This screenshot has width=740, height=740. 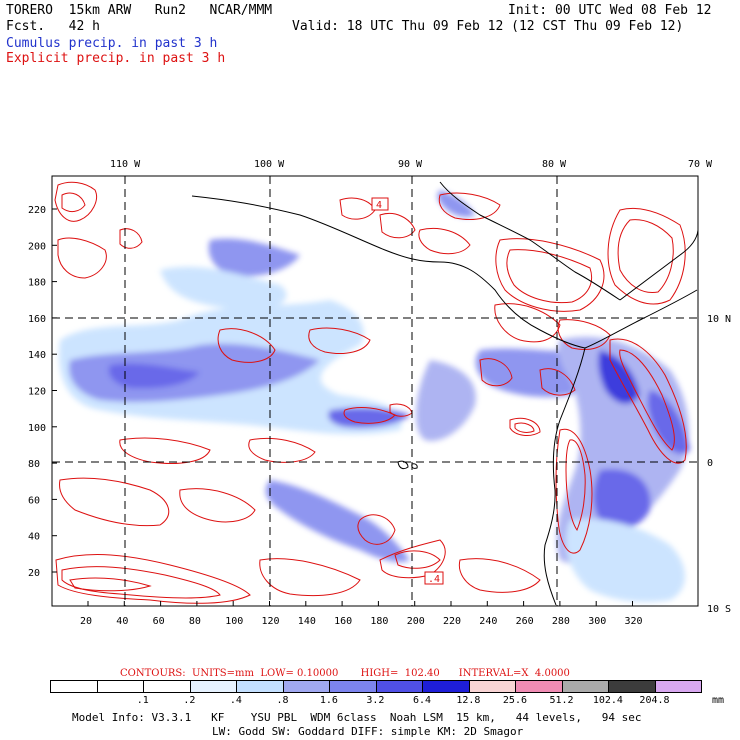 I want to click on x-tick-label: 60, so click(x=159, y=621).